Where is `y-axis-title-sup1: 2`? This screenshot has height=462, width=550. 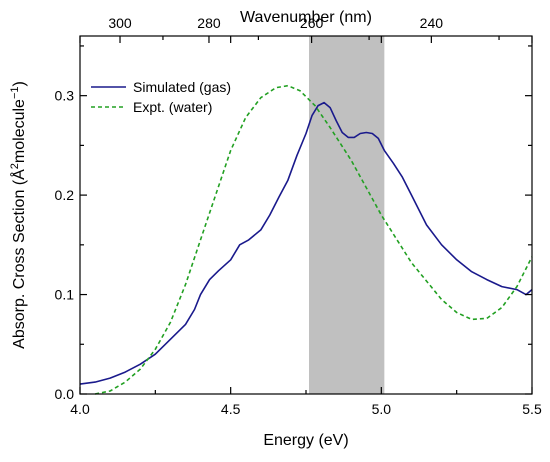 y-axis-title-sup1: 2 is located at coordinates (15, 166).